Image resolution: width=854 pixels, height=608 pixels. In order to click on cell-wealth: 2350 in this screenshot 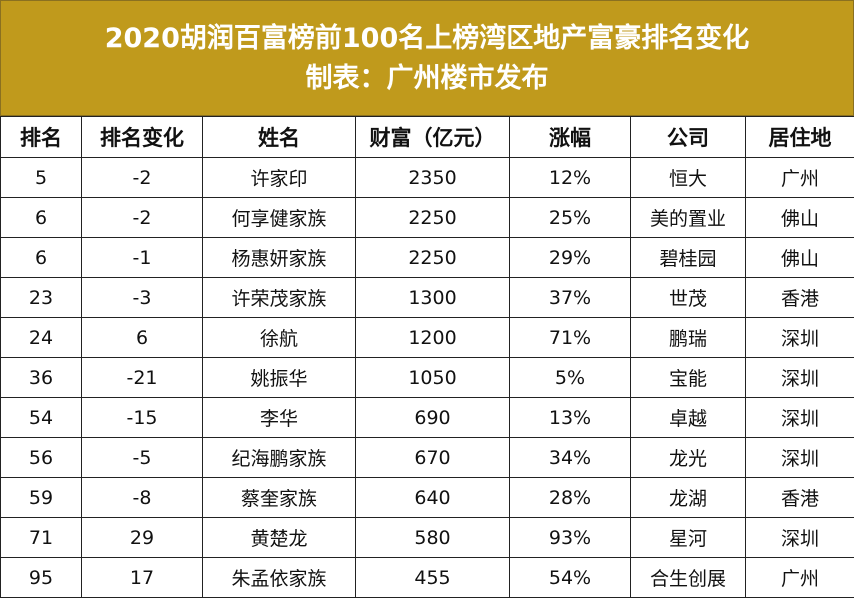, I will do `click(432, 177)`.